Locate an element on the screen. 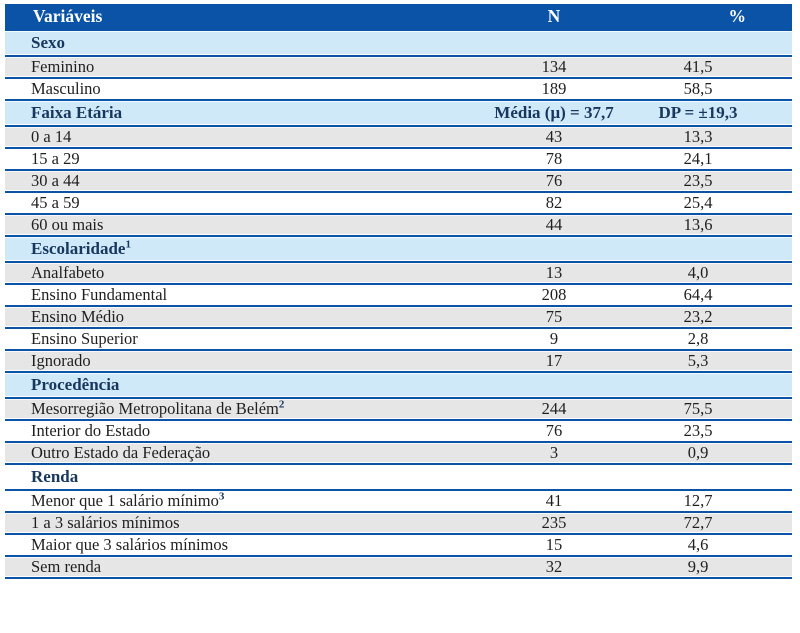 The height and width of the screenshot is (633, 800). variable-cell: Menor que 1 salário mínimo3 is located at coordinates (241, 501).